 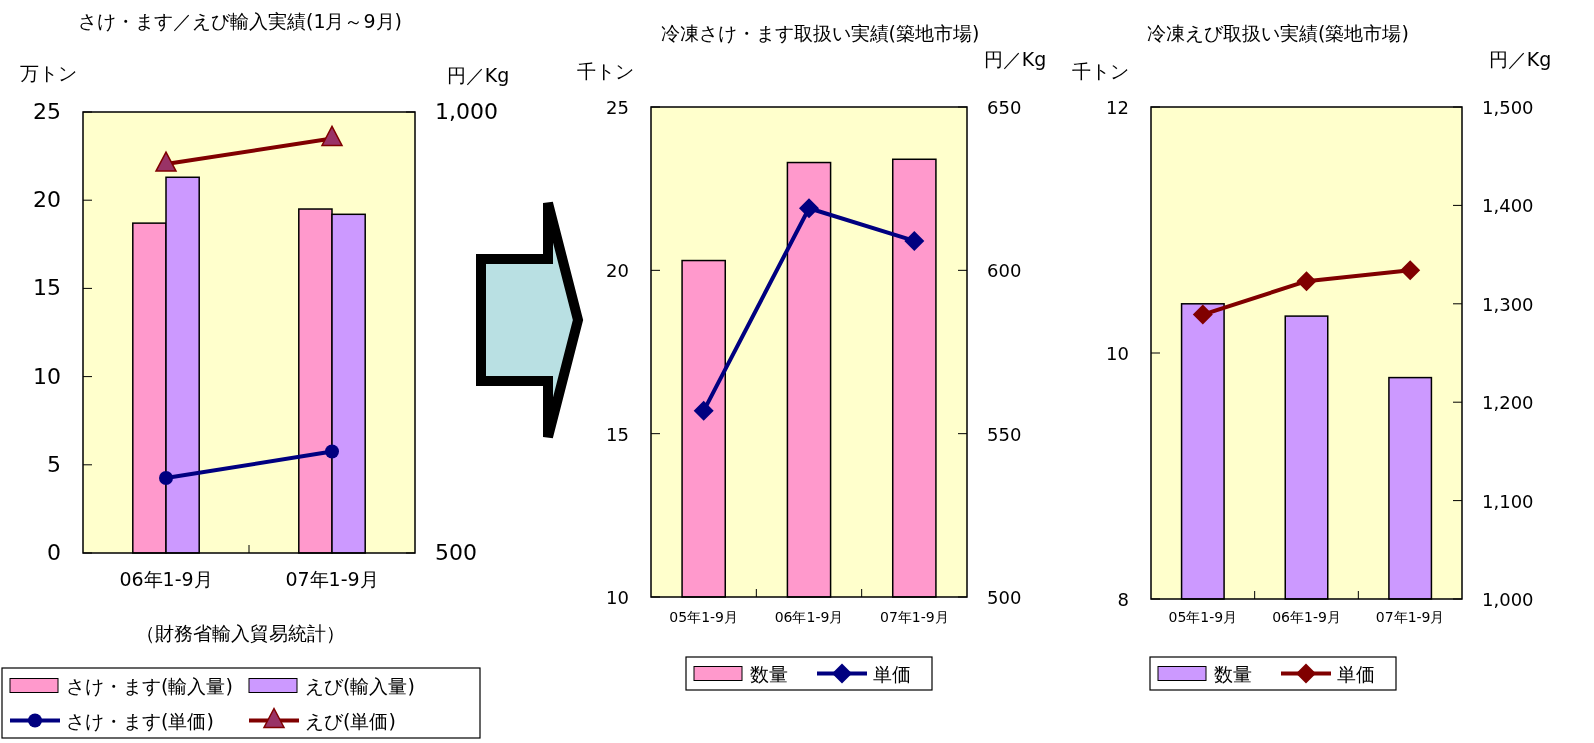 I want to click on y-tick-label: 12, so click(x=1117, y=107).